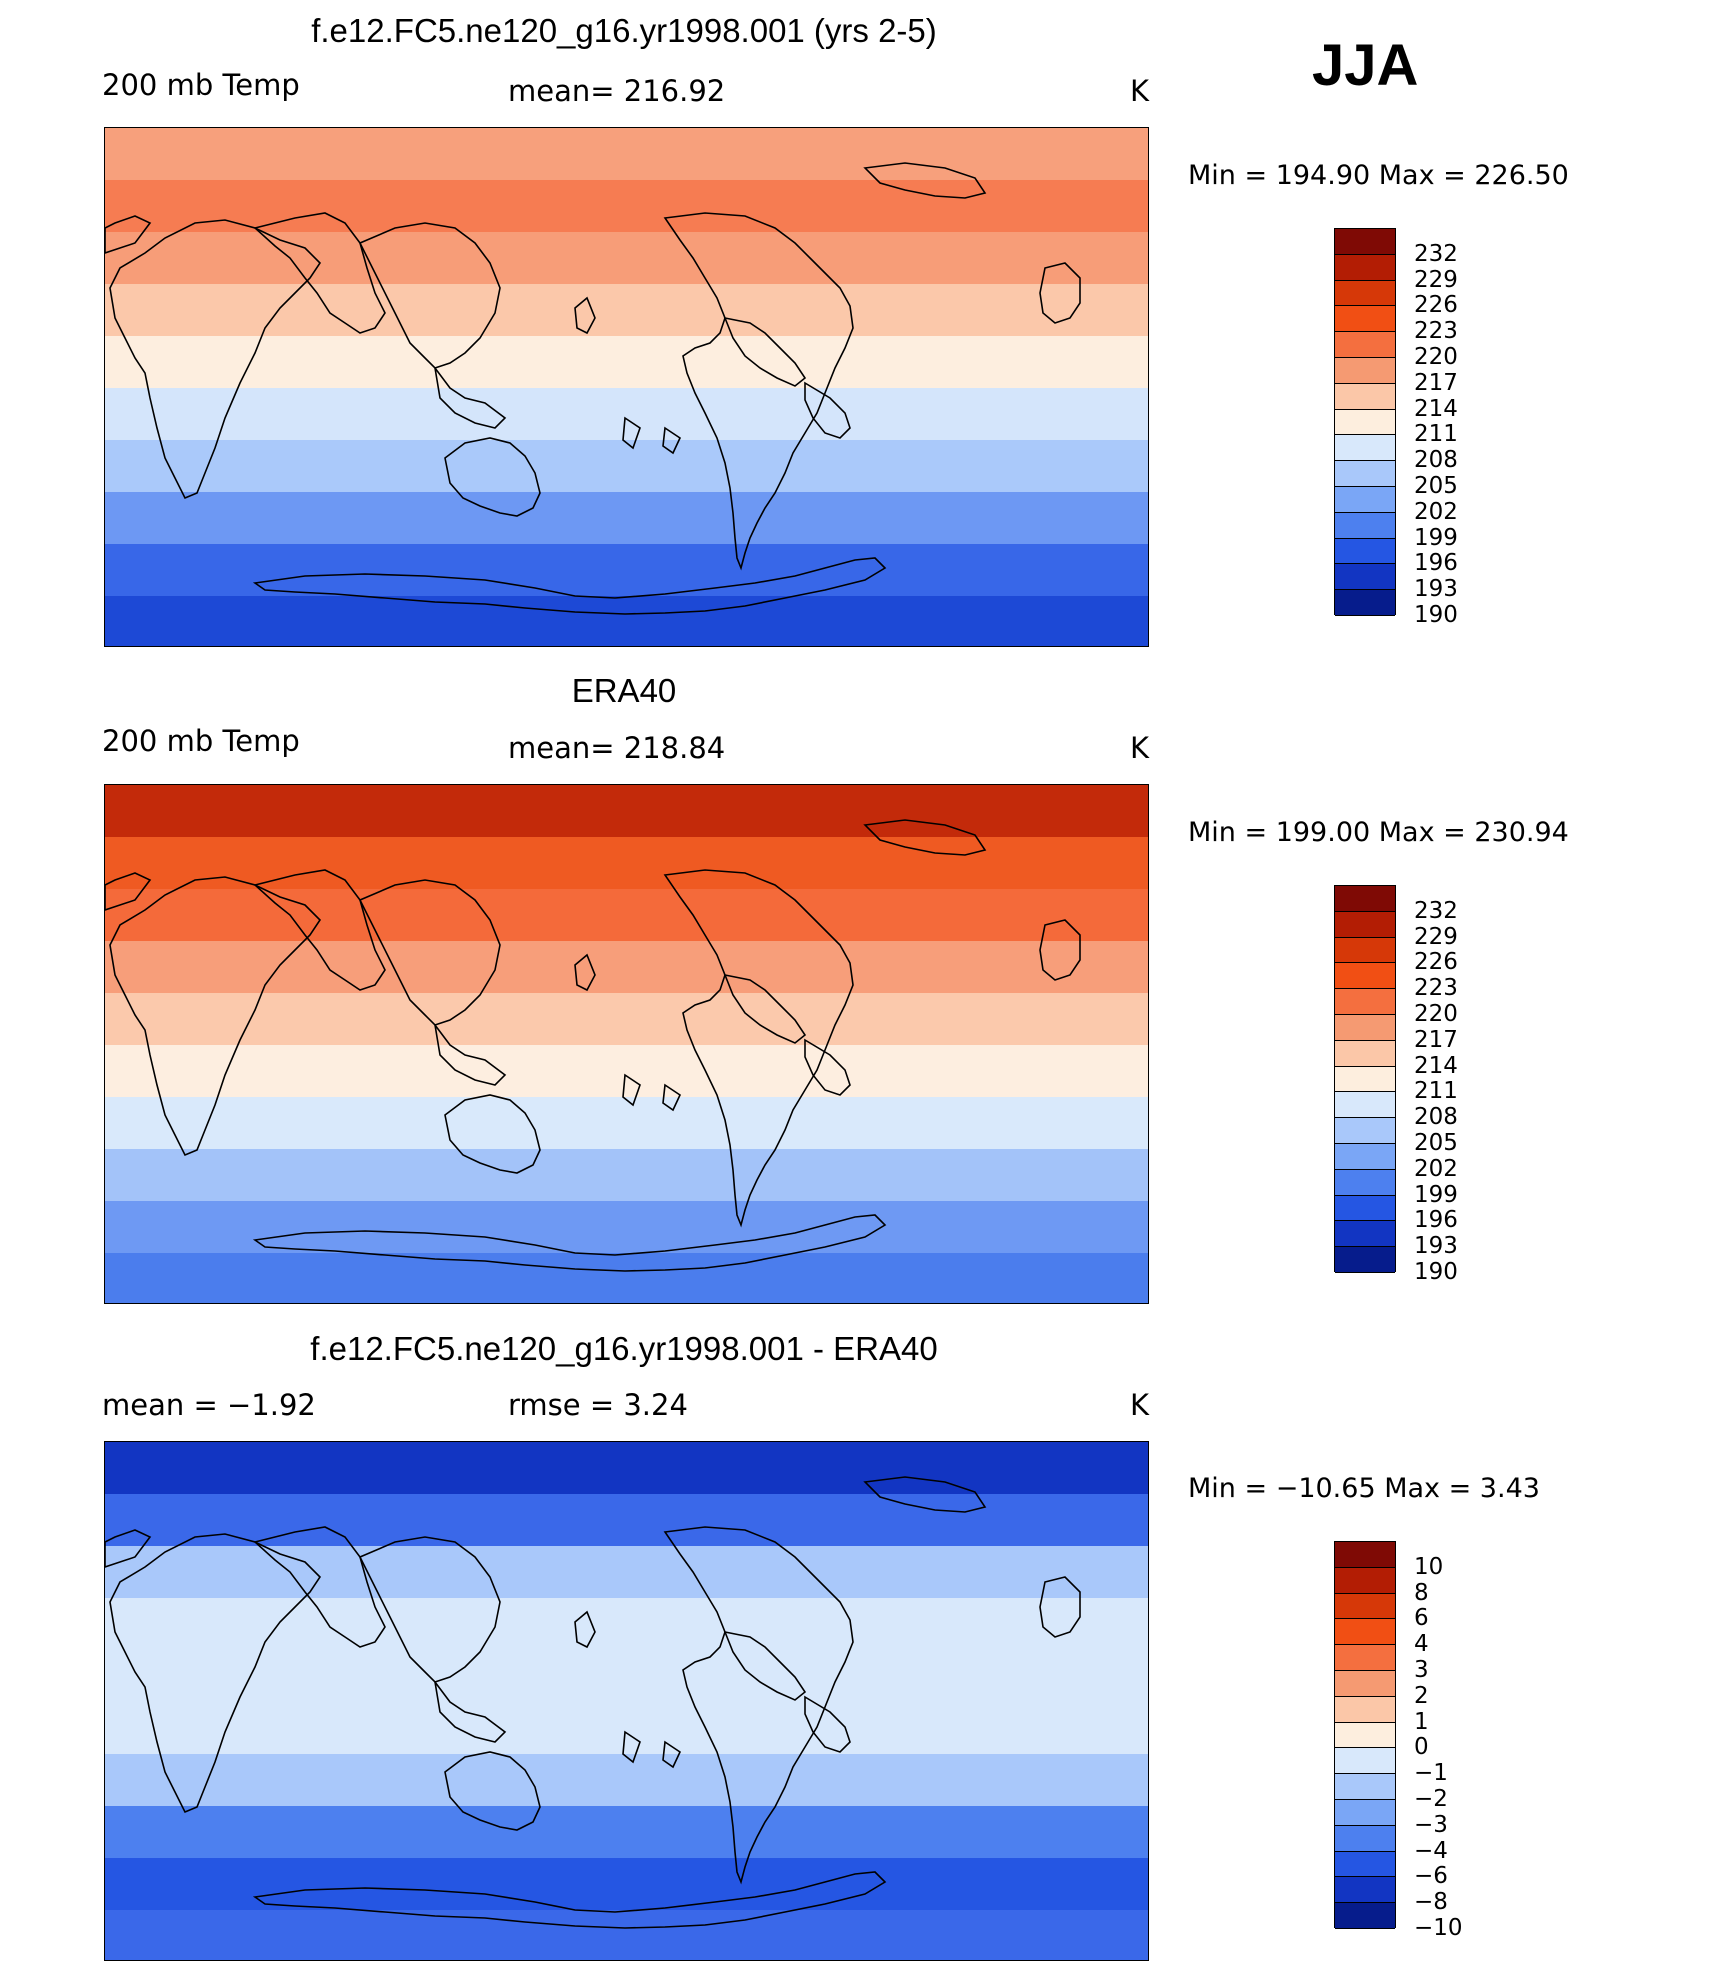 This screenshot has width=1710, height=1963. I want to click on coastlines, so click(593, 1702).